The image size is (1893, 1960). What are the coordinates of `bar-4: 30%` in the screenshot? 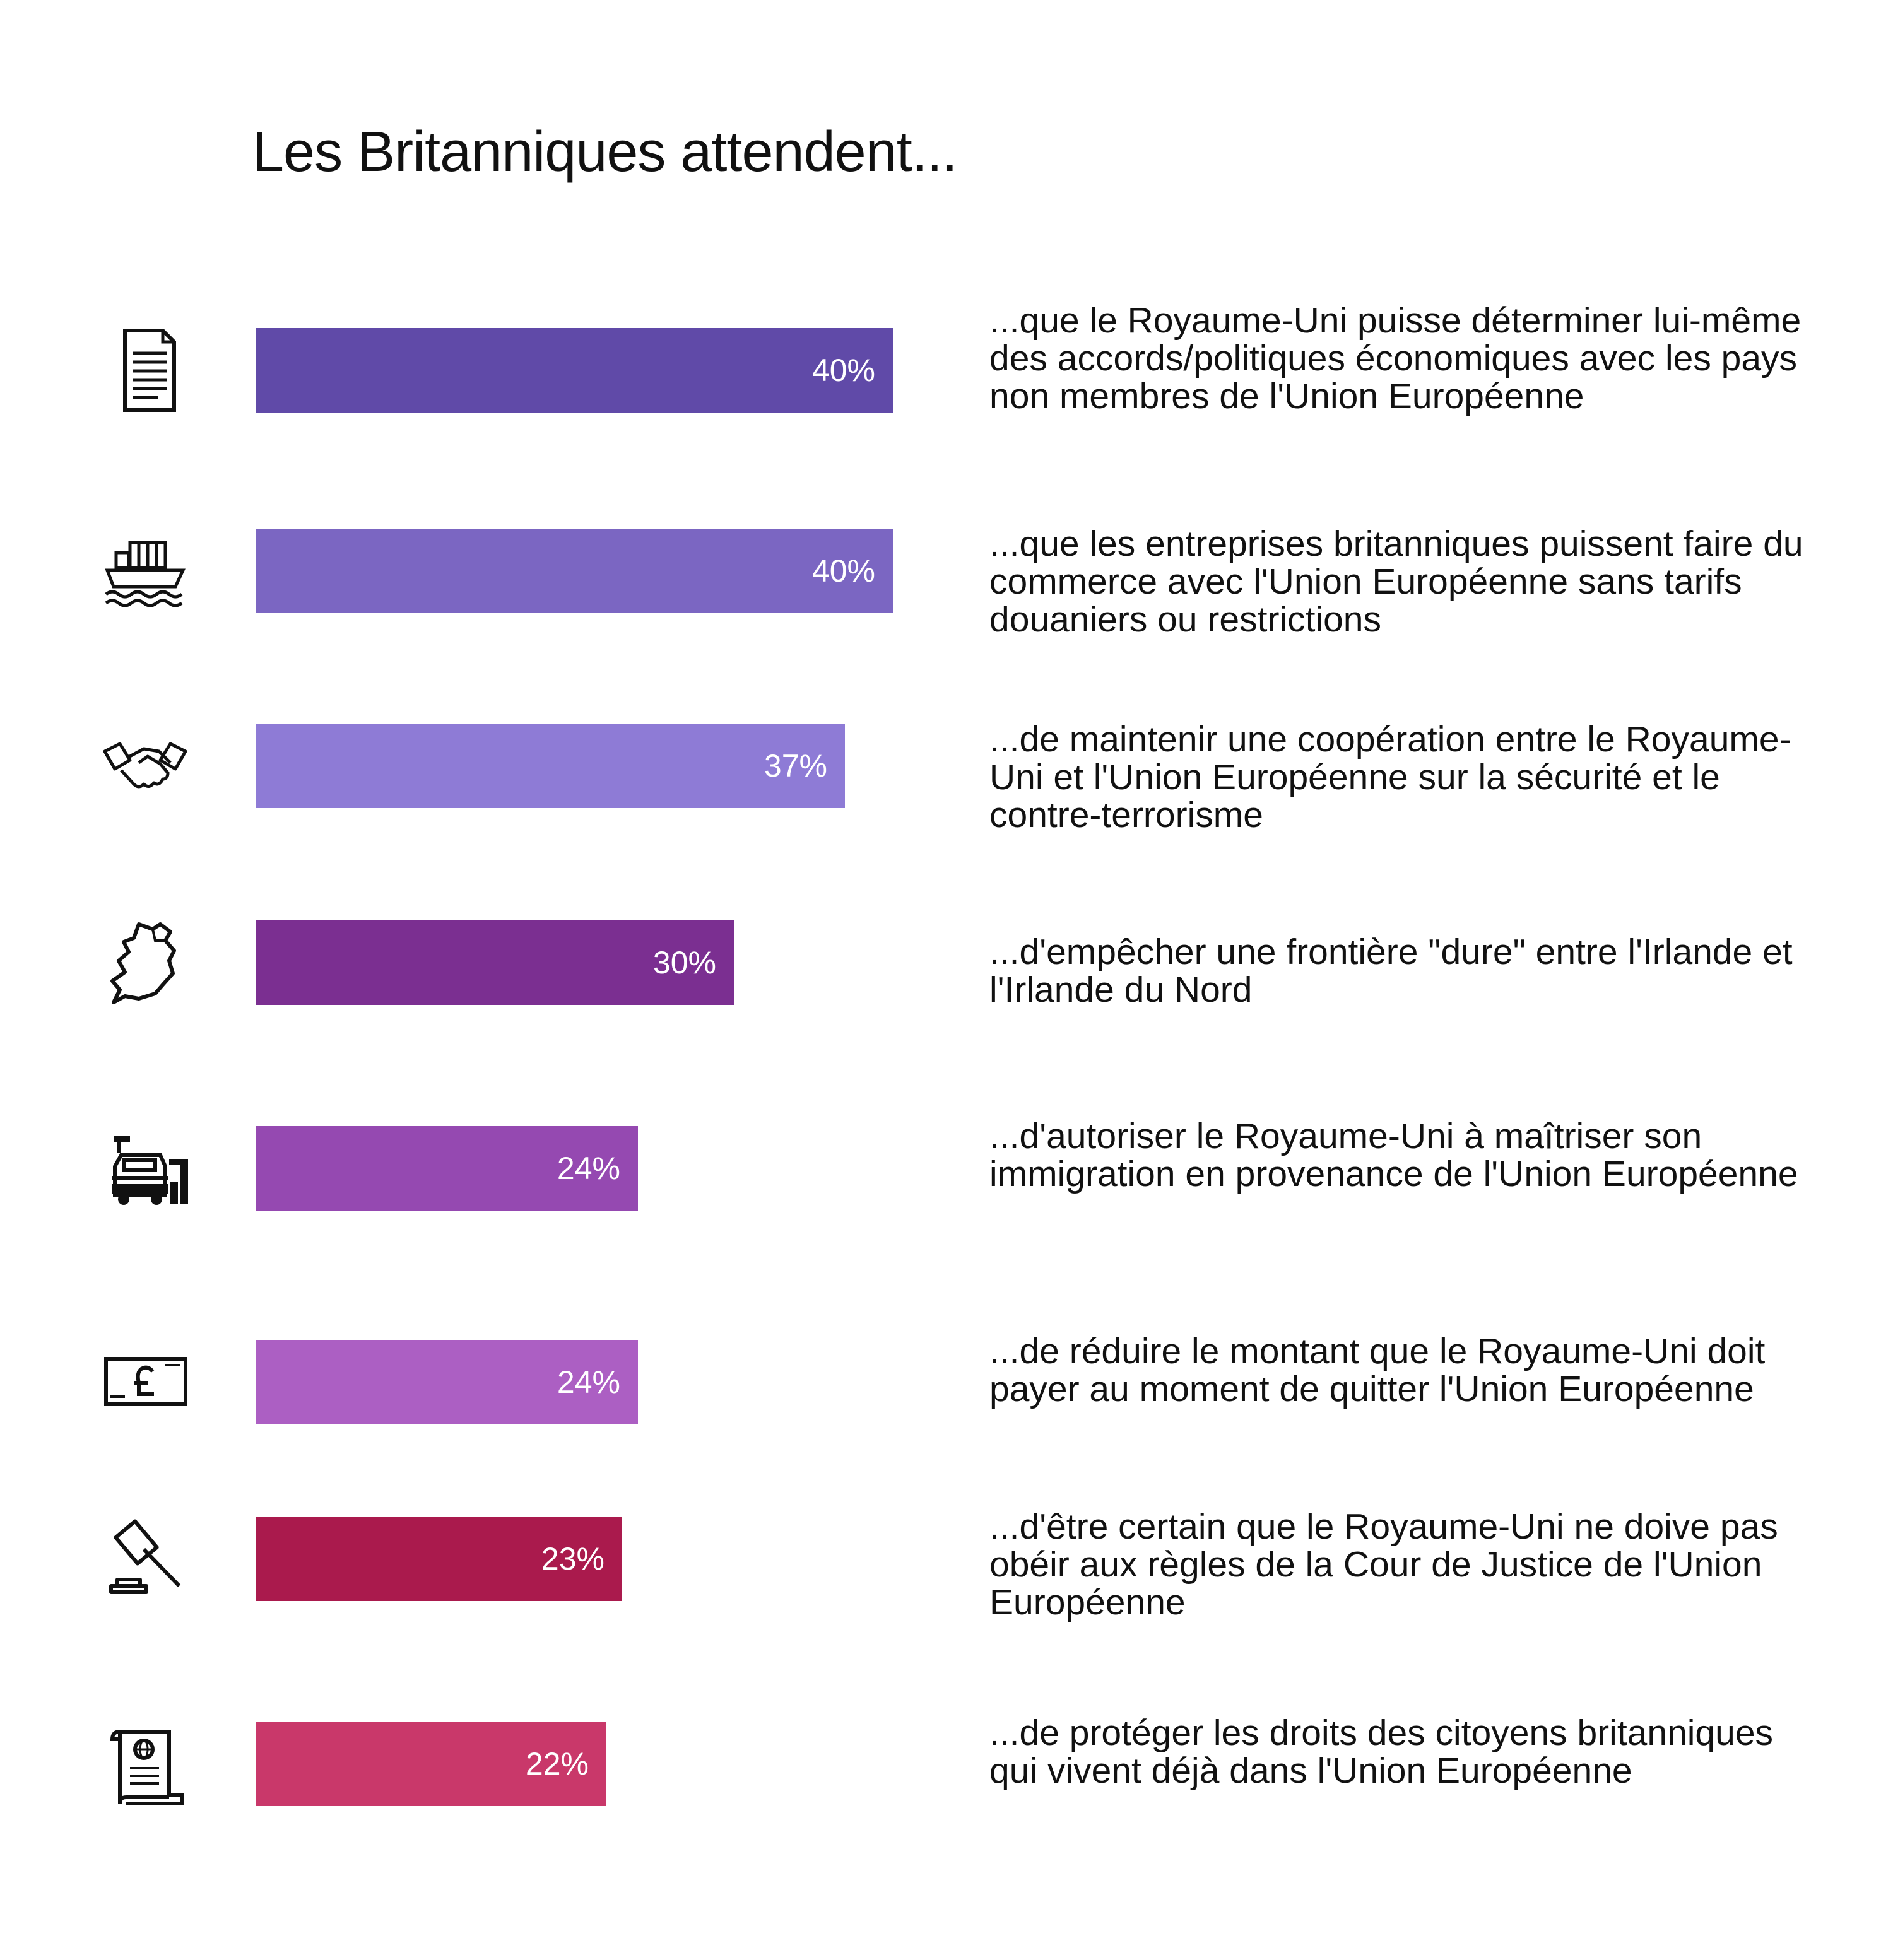 It's located at (495, 963).